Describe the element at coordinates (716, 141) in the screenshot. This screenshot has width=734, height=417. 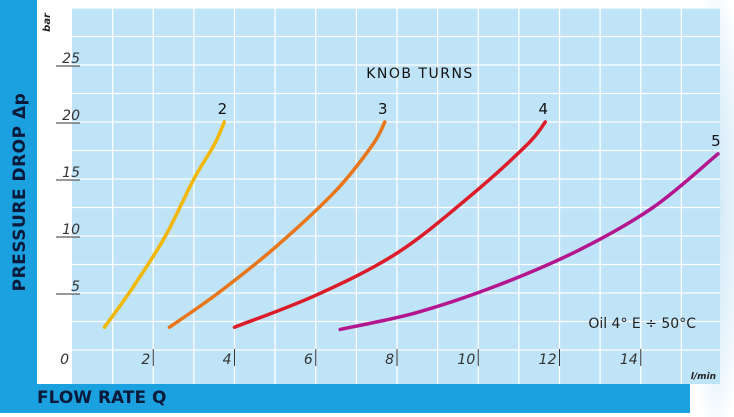
I see `series-label-5: 5` at that location.